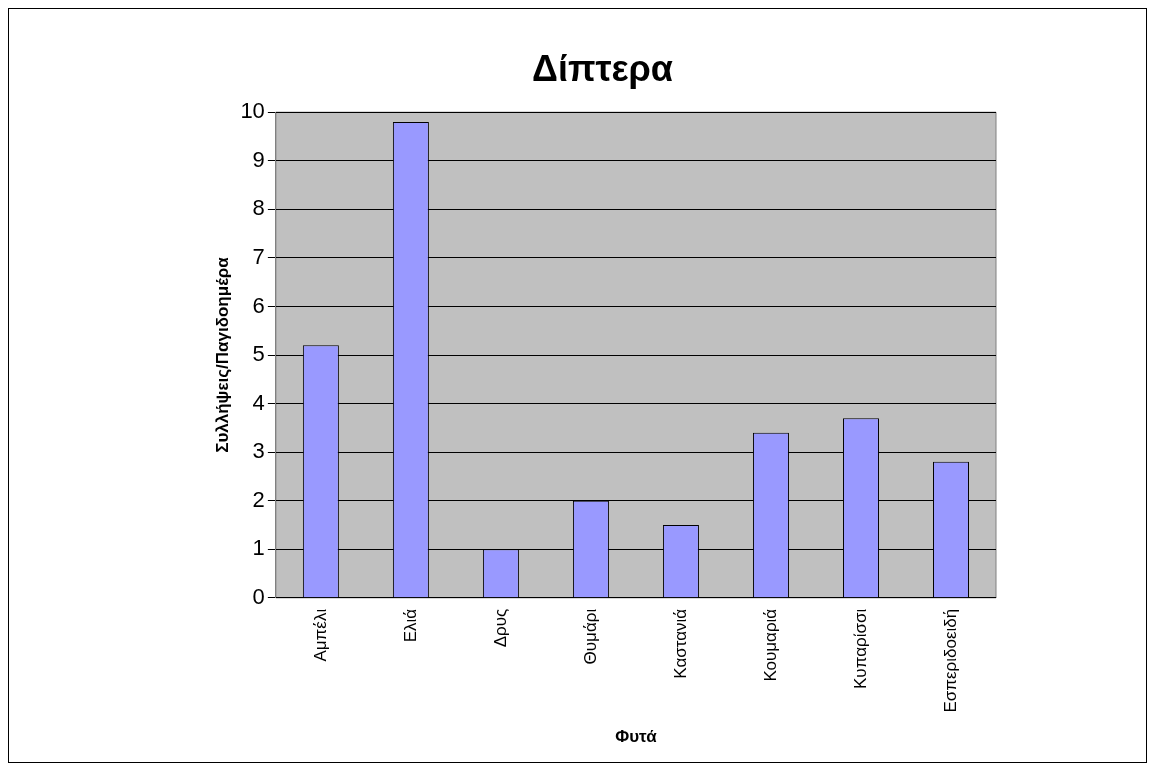  I want to click on y-tick-label: 0, so click(258, 596).